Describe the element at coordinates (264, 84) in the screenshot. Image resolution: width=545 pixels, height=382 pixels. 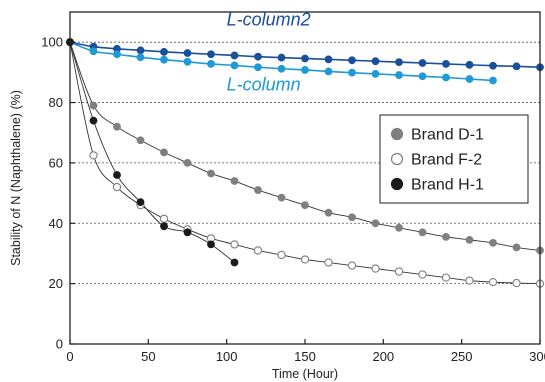
I see `annotation-l-column: L-column` at that location.